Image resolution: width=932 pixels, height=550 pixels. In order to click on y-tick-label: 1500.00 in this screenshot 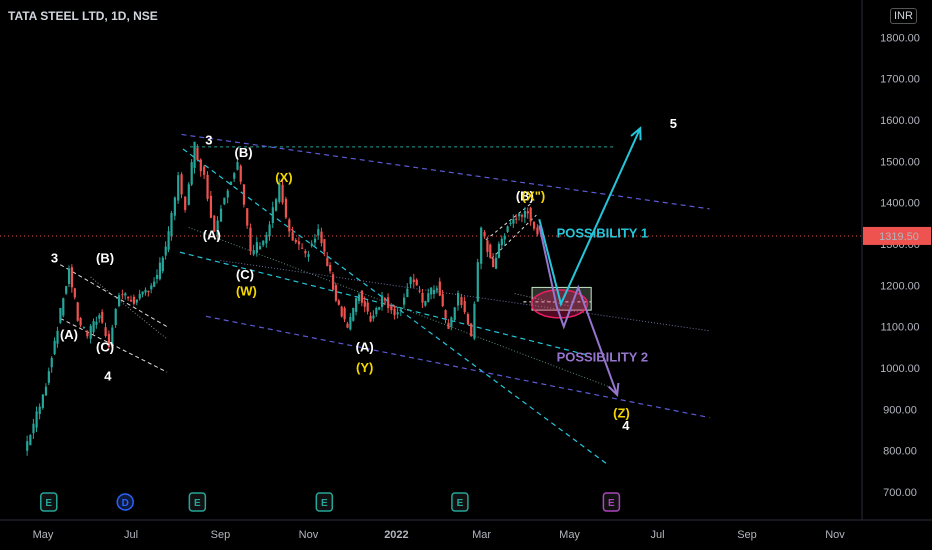, I will do `click(900, 162)`.